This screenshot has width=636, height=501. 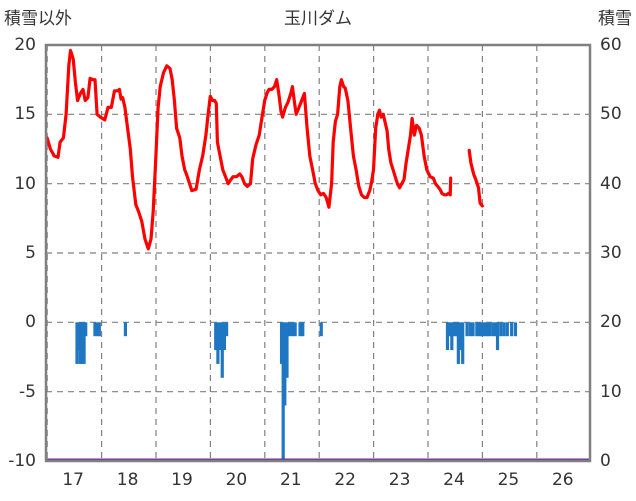 What do you see at coordinates (27, 391) in the screenshot?
I see `left-tick-label: -5` at bounding box center [27, 391].